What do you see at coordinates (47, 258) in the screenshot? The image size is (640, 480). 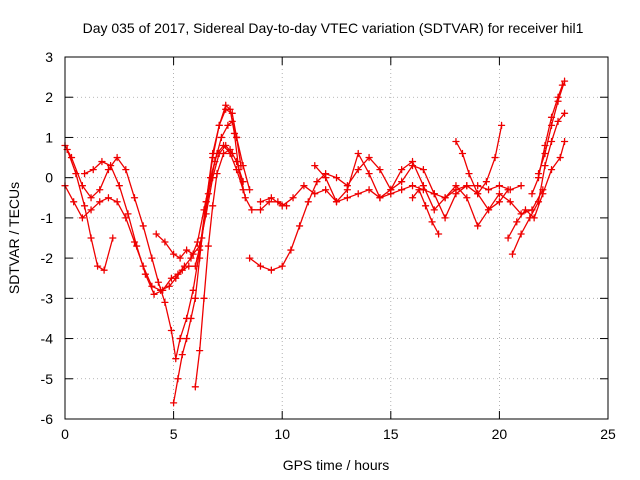 I see `y-tick-label: -2` at bounding box center [47, 258].